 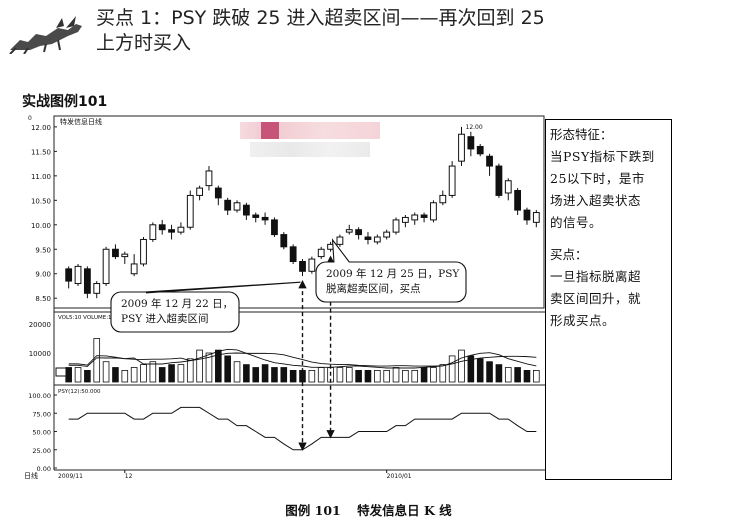 I want to click on case-title: 实战图例101, so click(x=65, y=102).